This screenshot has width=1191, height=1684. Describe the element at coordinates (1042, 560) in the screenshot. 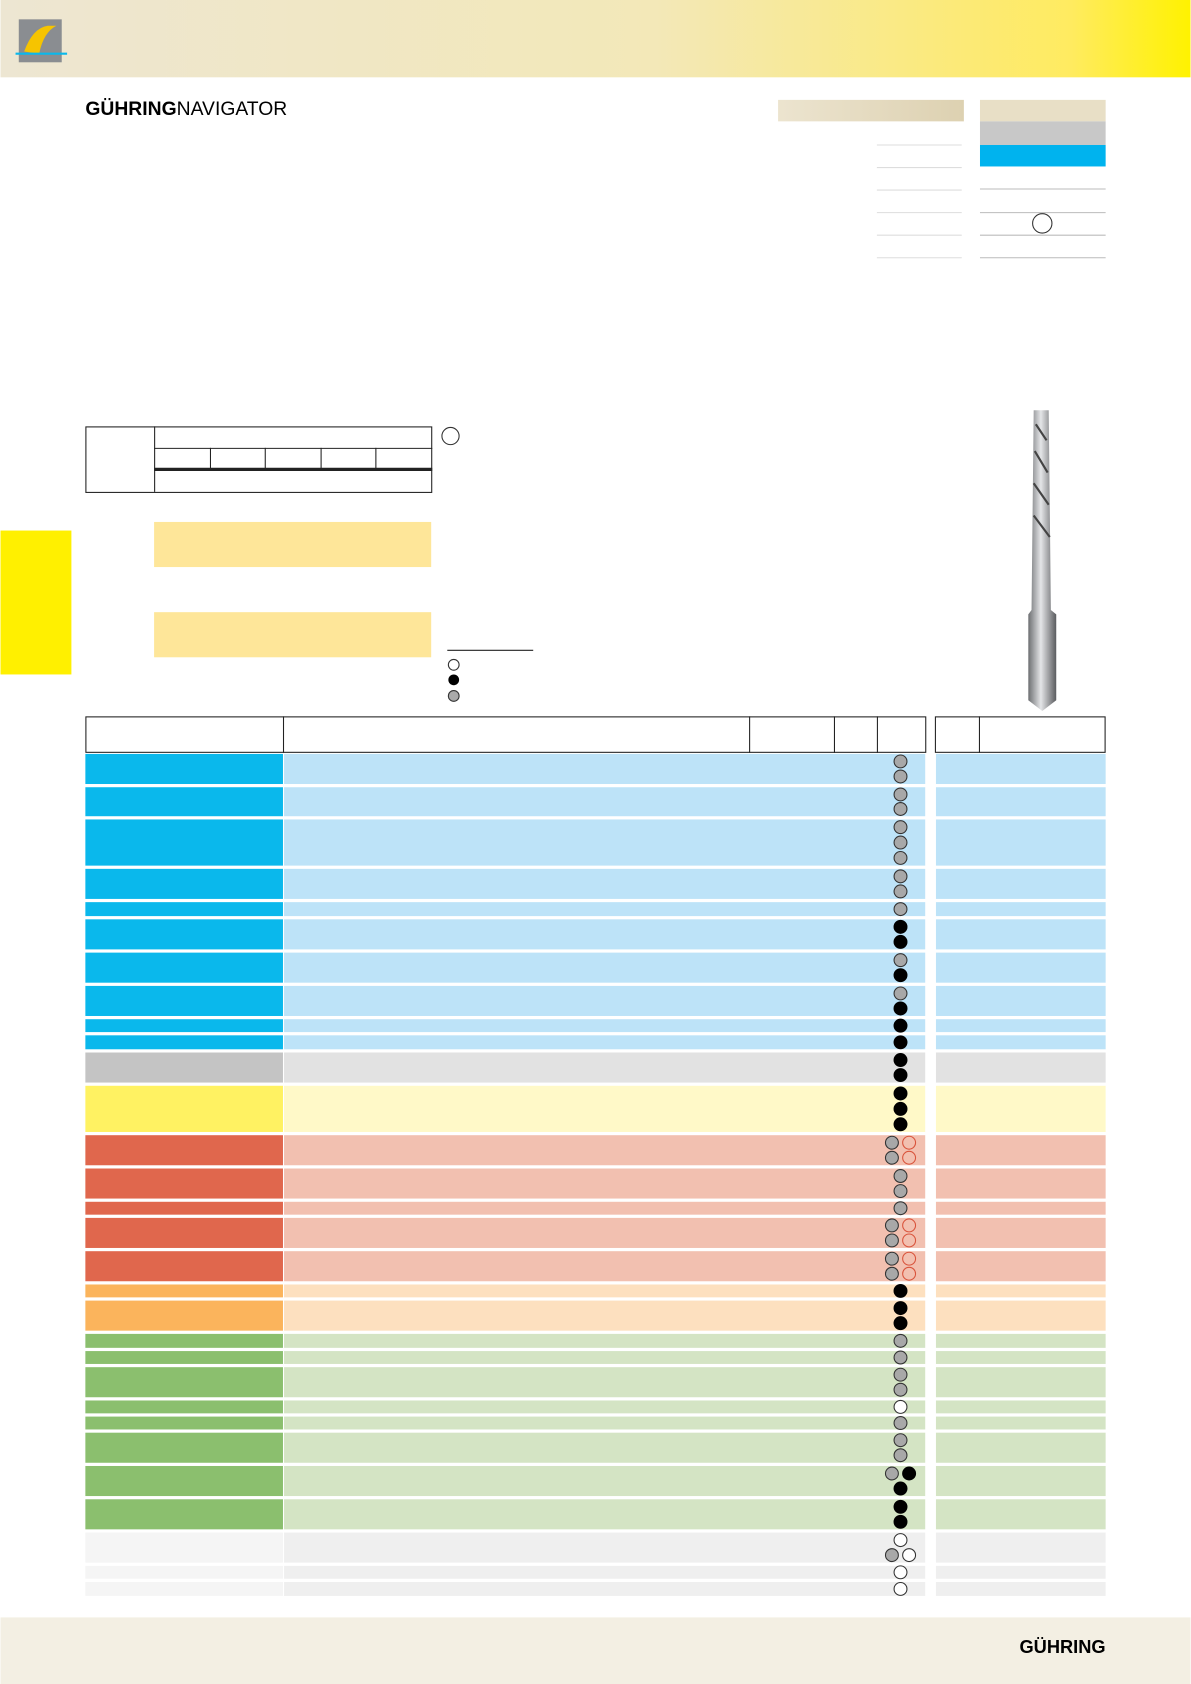

I see `tool-image` at that location.